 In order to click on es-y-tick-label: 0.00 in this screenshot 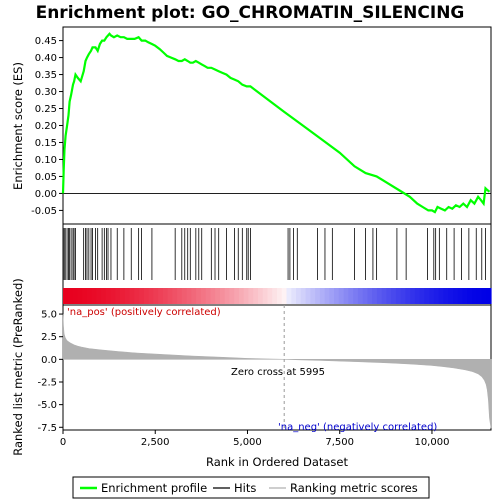, I will do `click(46, 194)`.